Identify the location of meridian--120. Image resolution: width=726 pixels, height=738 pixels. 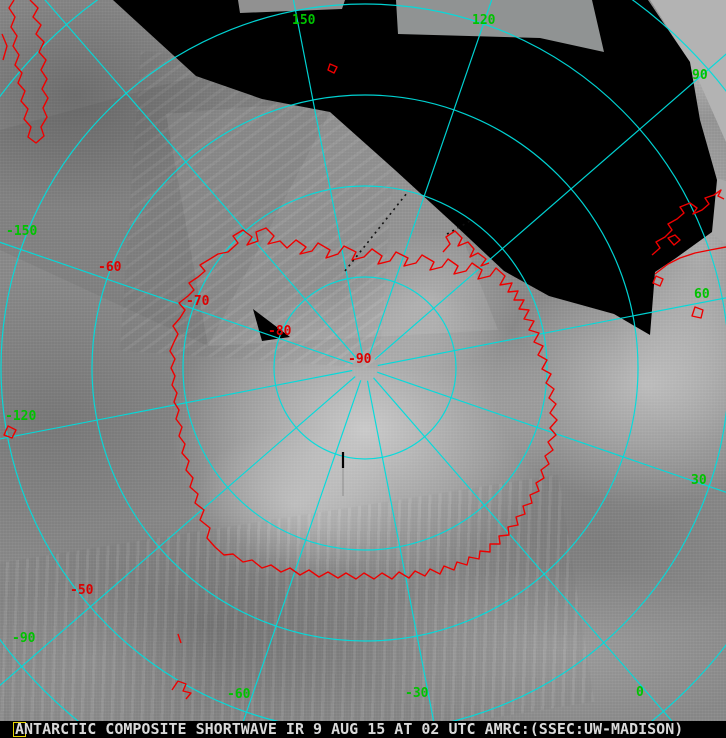
(176, 404).